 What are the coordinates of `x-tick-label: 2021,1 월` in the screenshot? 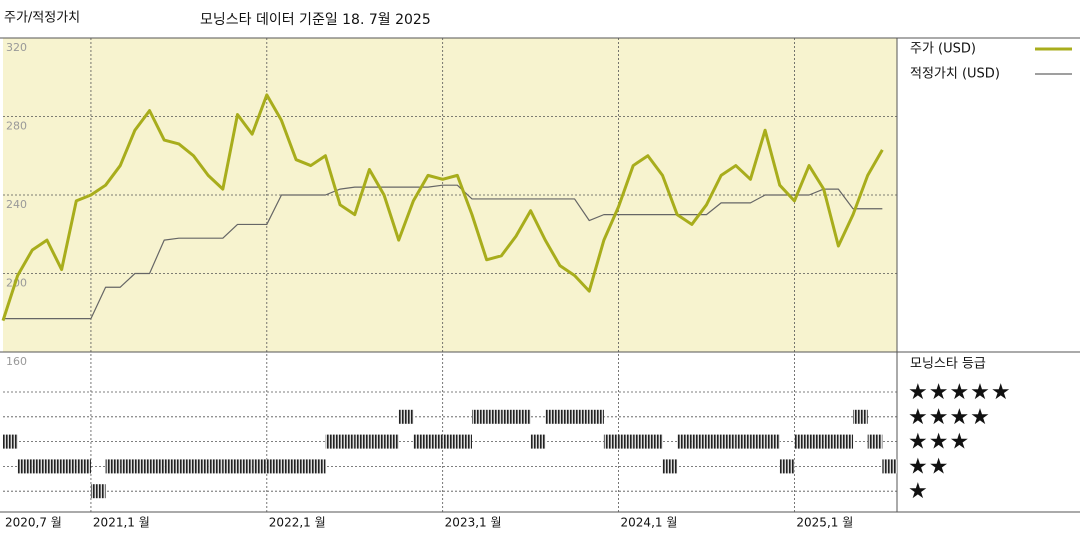 It's located at (121, 523).